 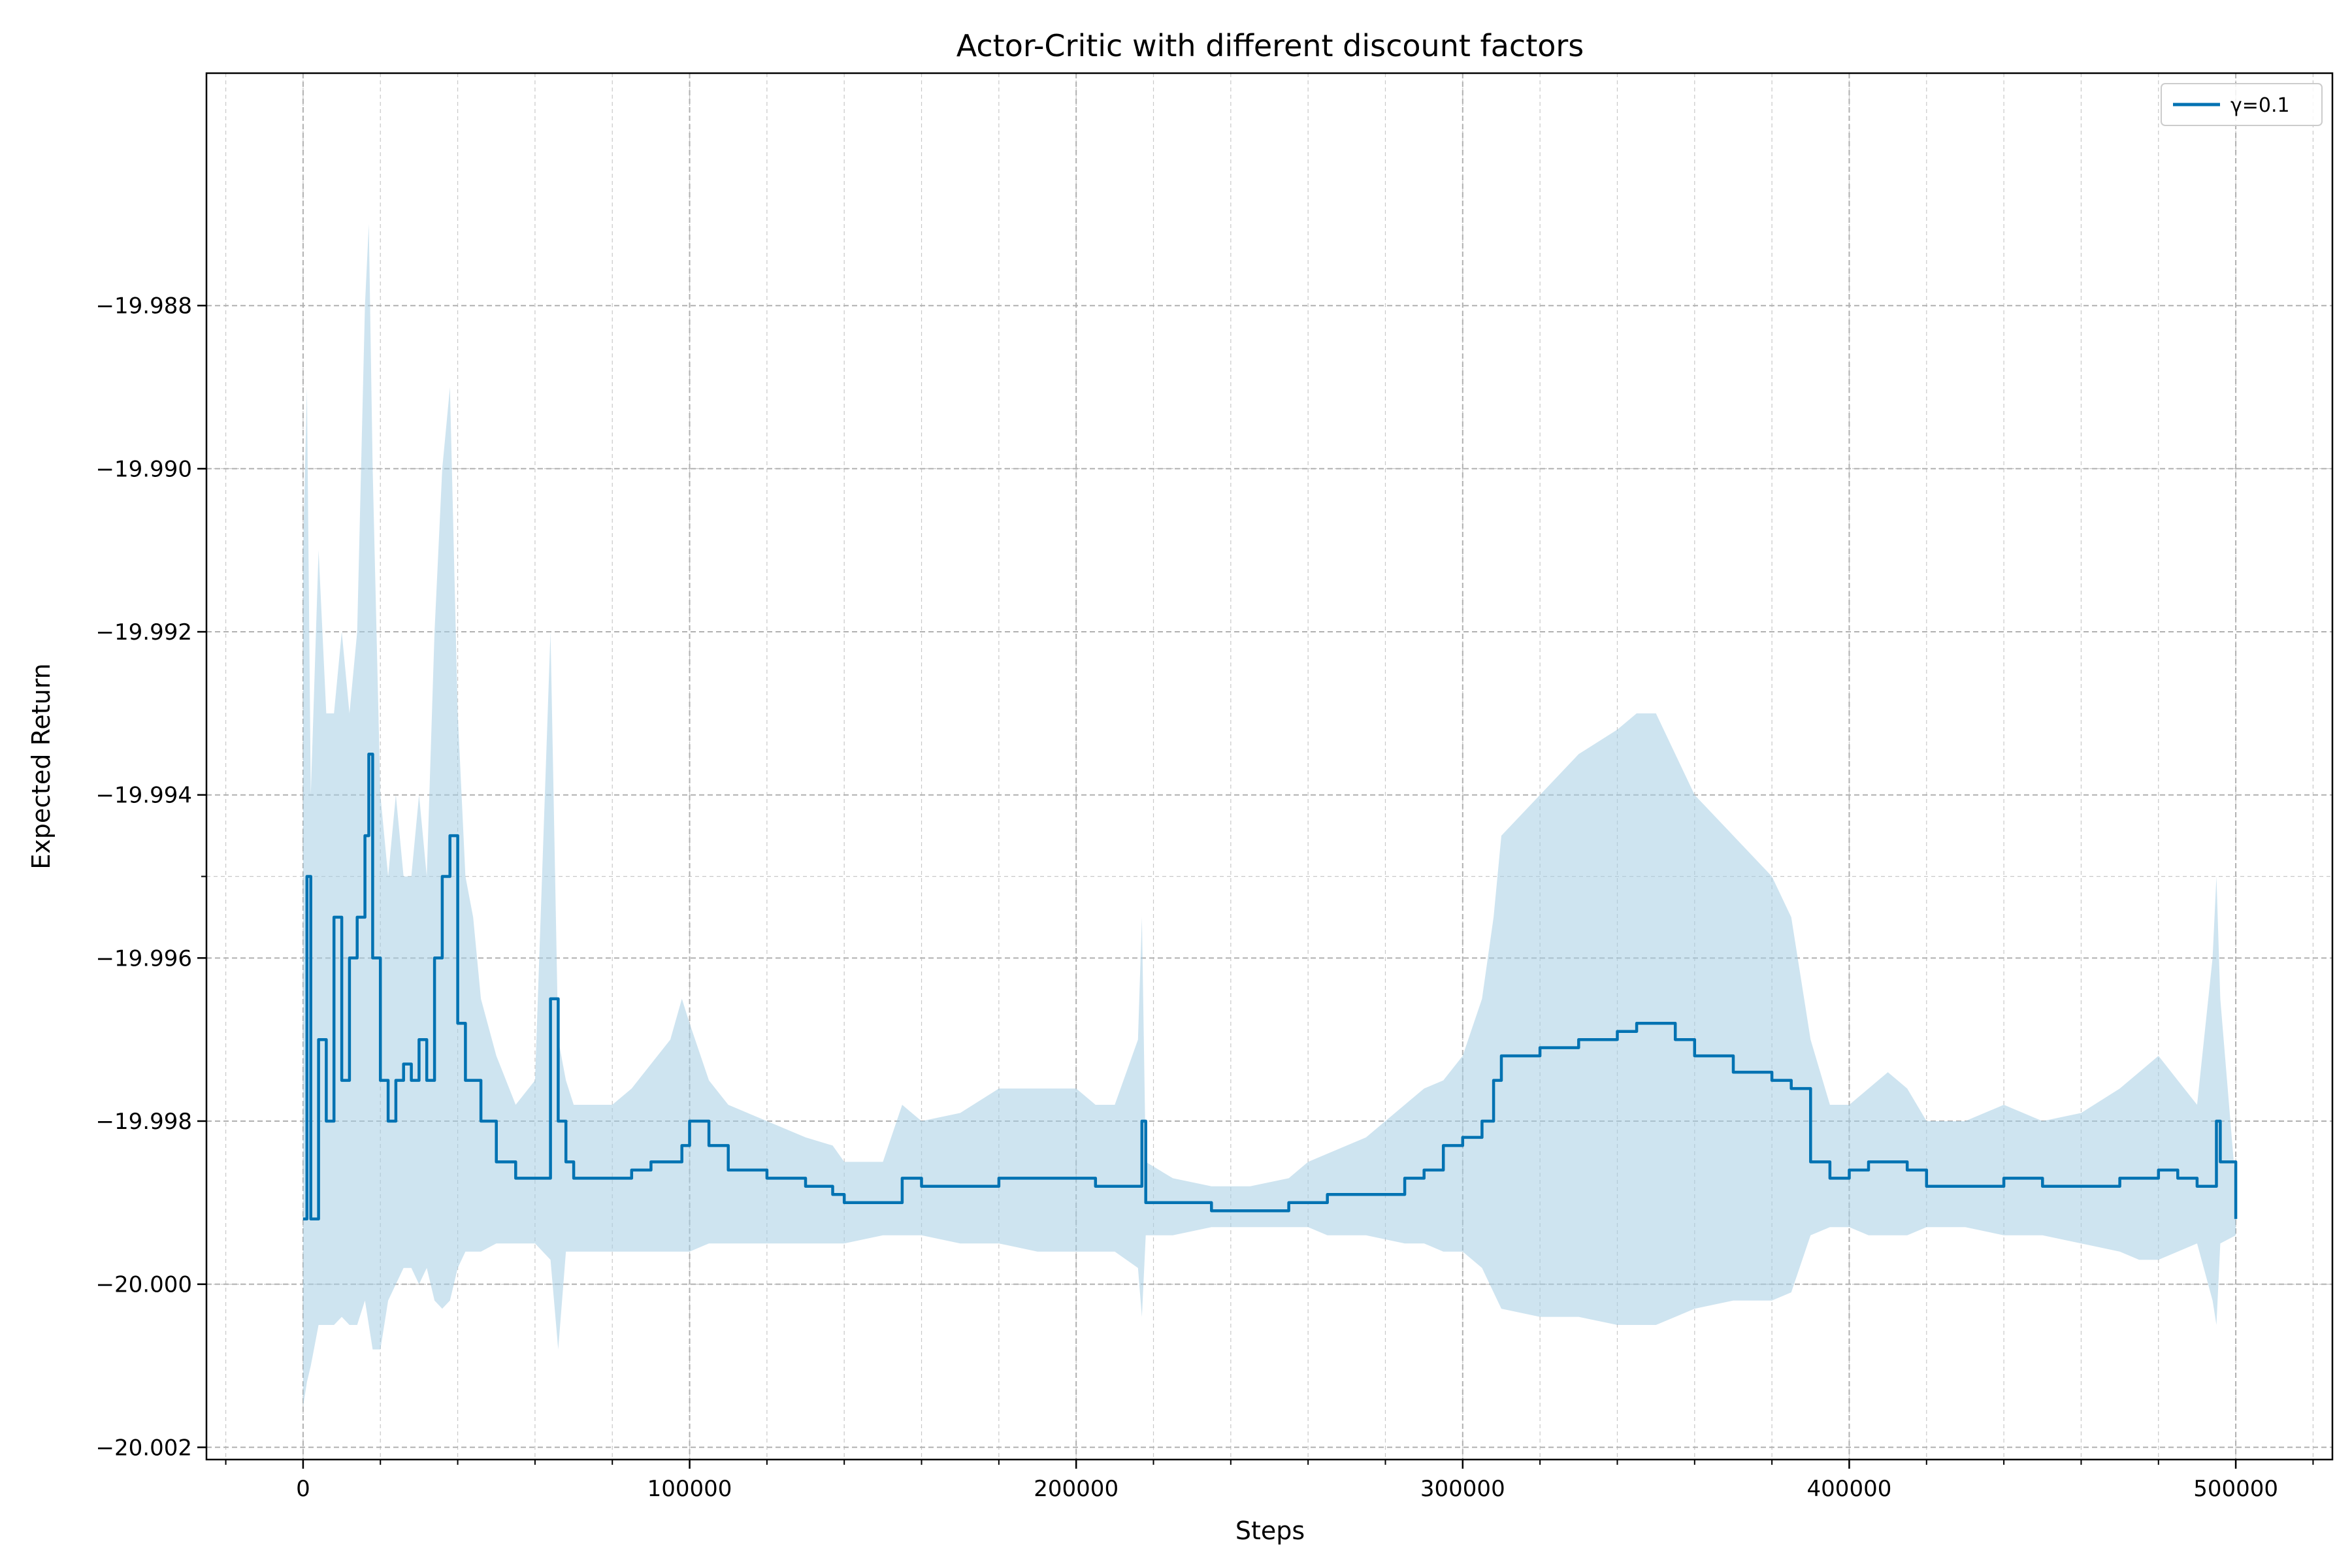 What do you see at coordinates (144, 1448) in the screenshot?
I see `y-tick-label: −20.002` at bounding box center [144, 1448].